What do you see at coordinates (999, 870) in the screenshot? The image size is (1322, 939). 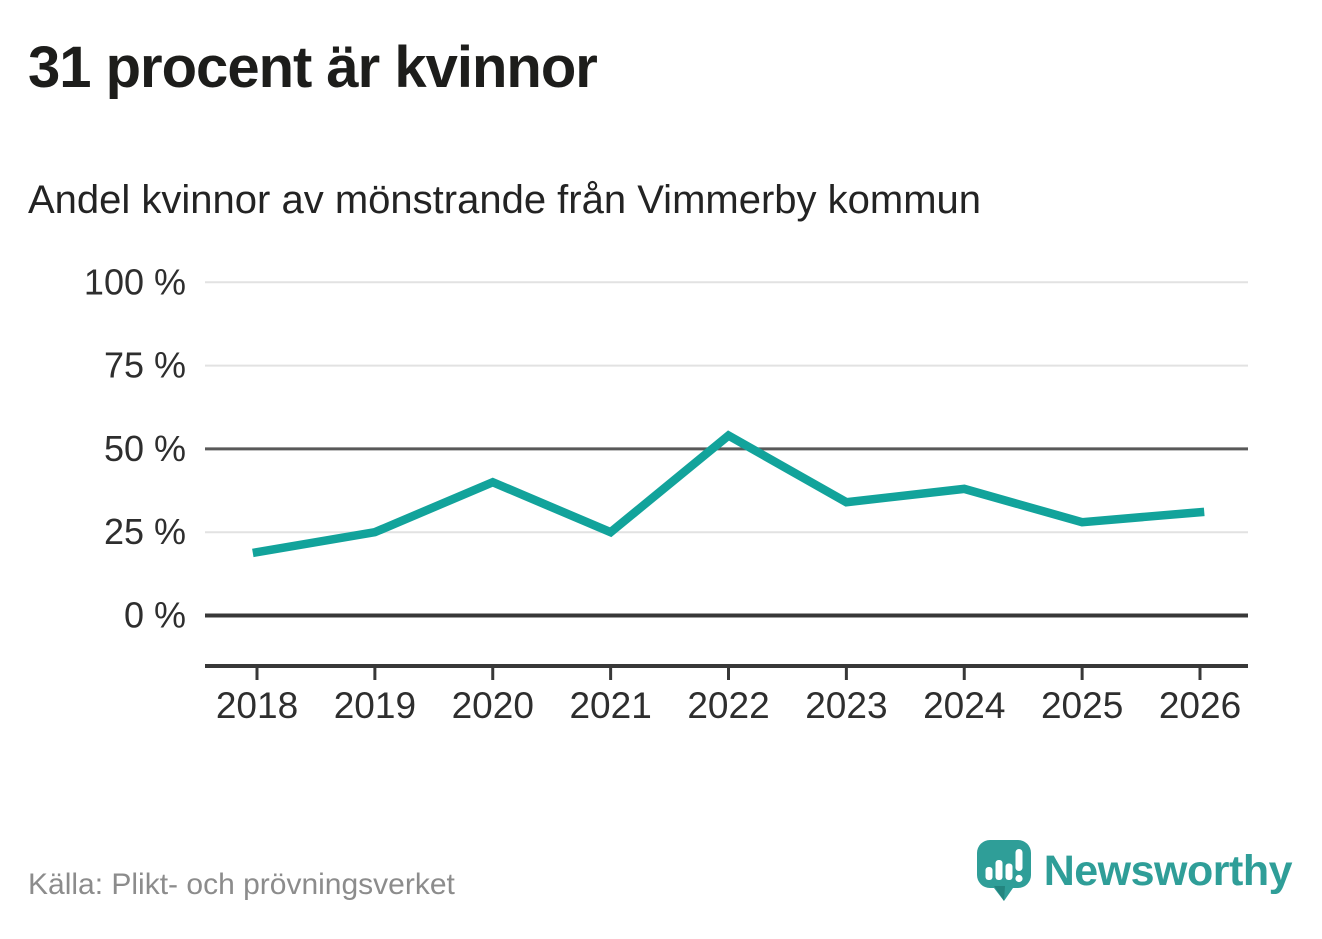 I see `logo-bar-tall` at bounding box center [999, 870].